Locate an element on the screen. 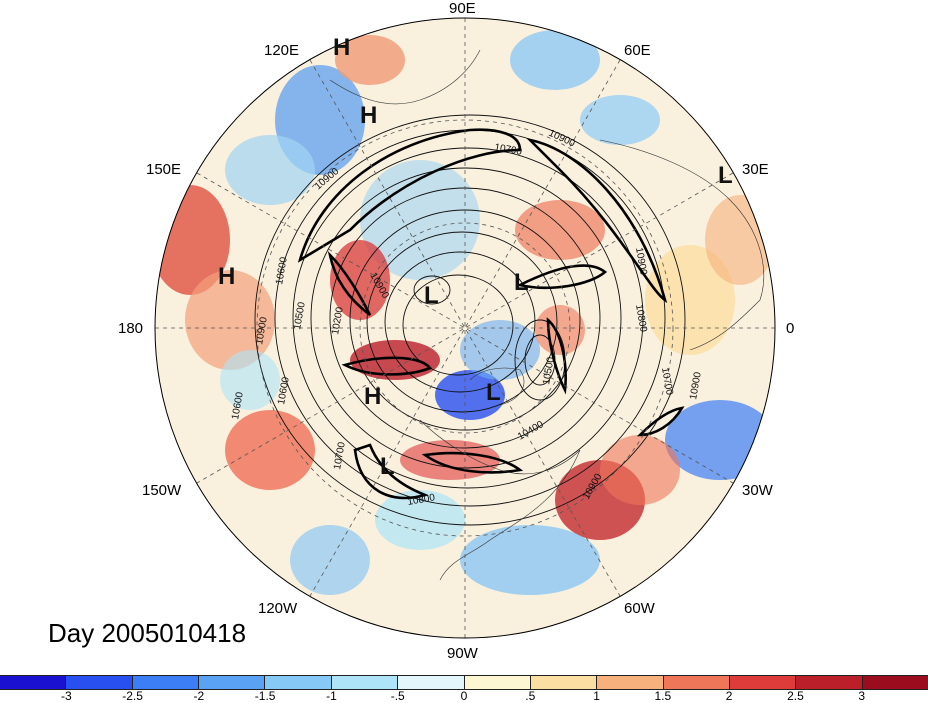  lon-label-150e: 150E is located at coordinates (164, 169).